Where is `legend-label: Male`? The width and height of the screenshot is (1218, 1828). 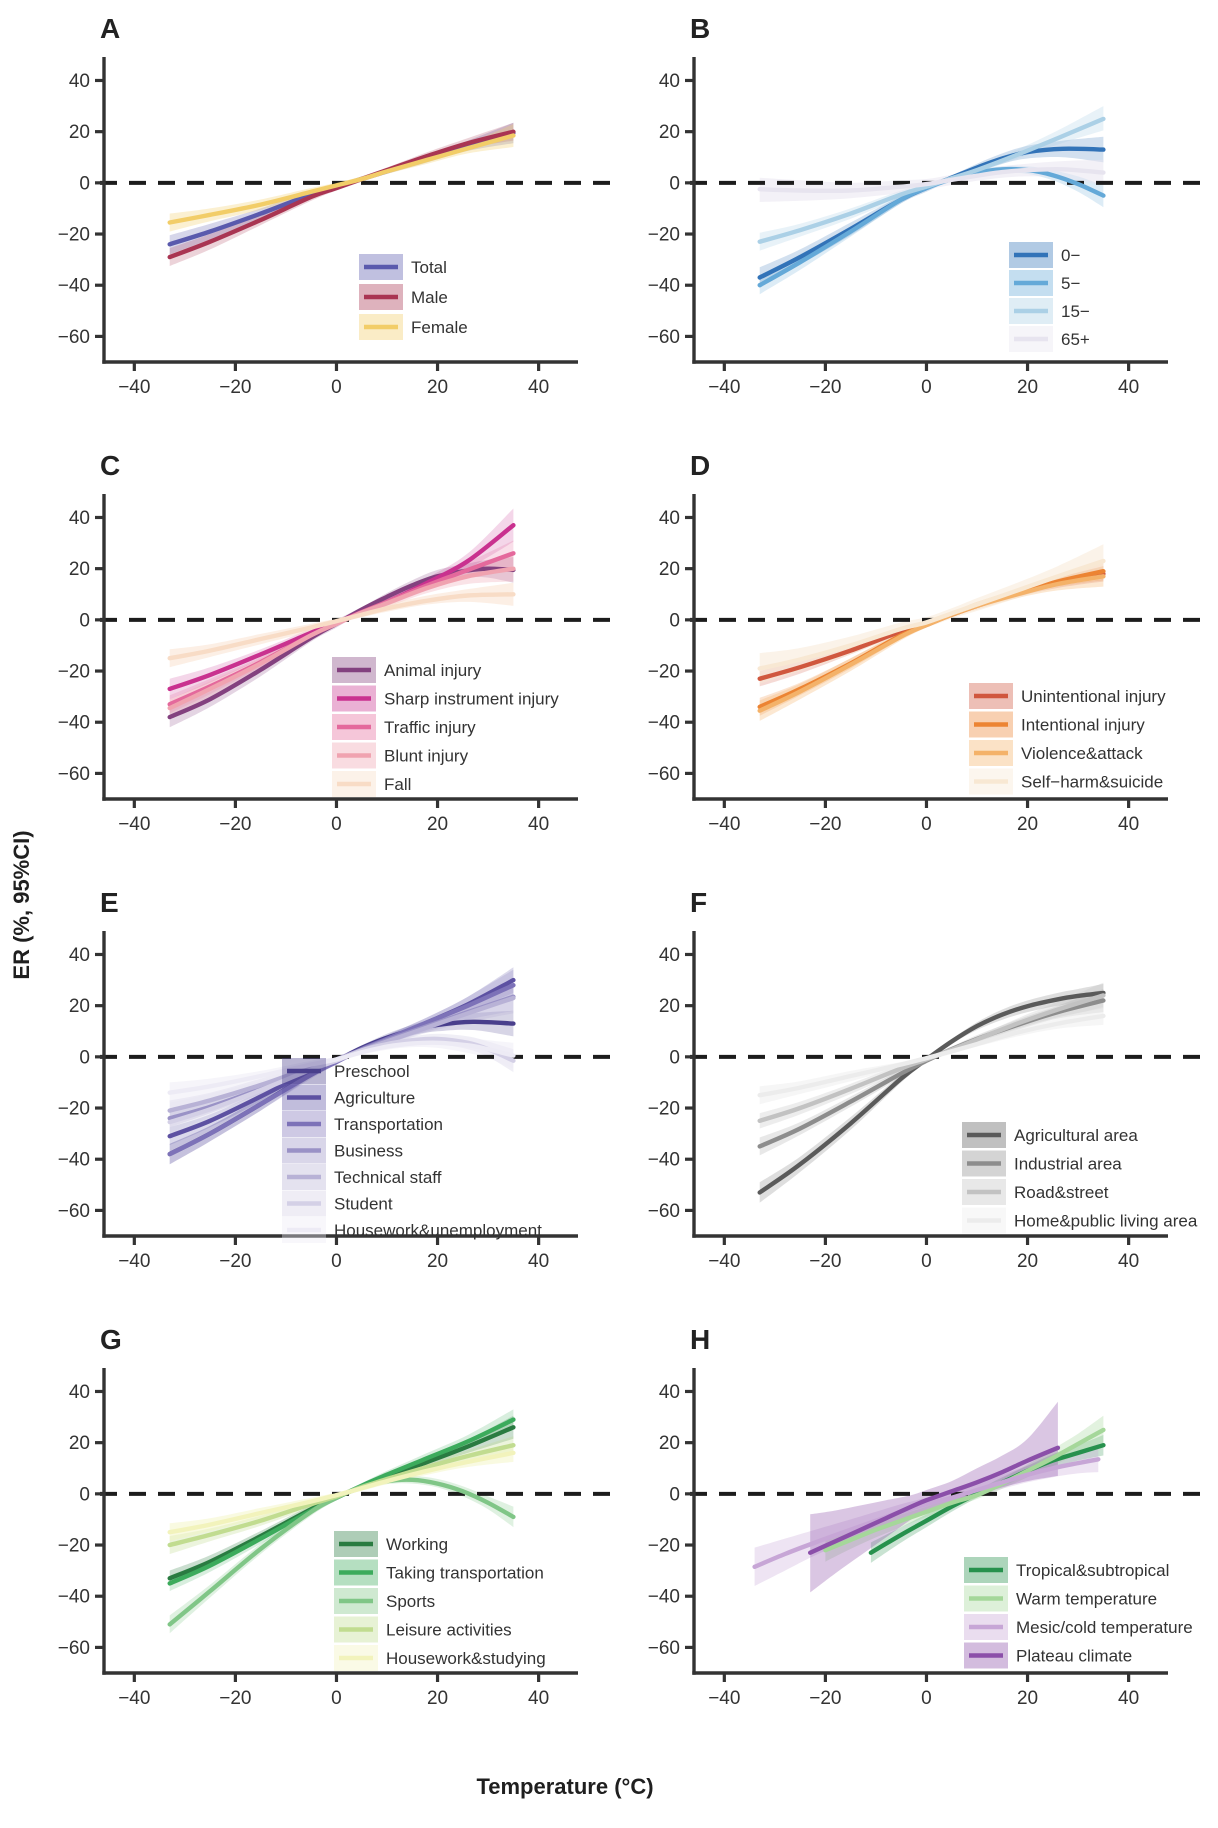
legend-label: Male is located at coordinates (429, 297).